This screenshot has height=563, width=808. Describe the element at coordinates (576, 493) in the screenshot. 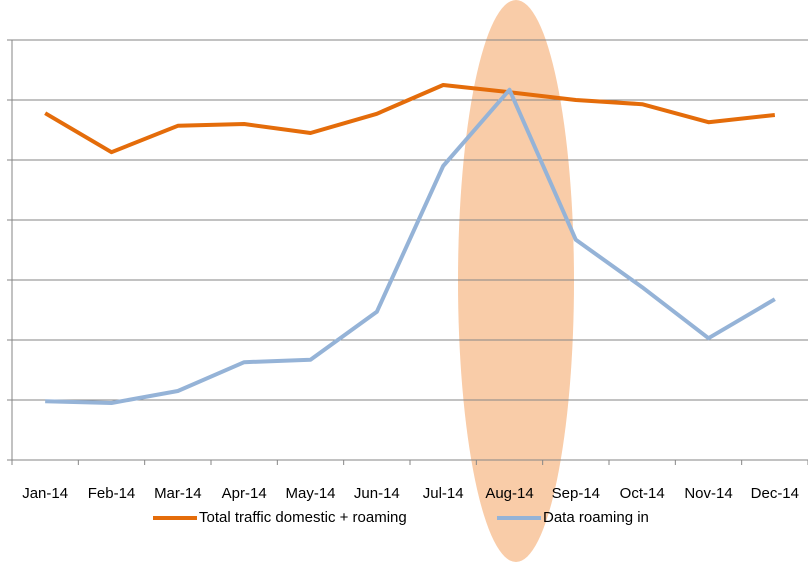

I see `x-tick-label: Sep-14` at that location.